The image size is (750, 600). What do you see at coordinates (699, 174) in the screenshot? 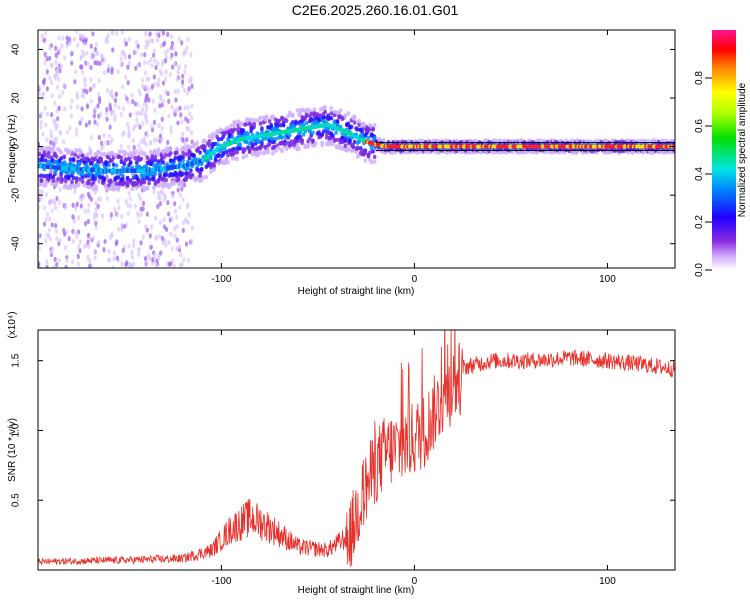
I see `colorbar-tick-label: 0.4` at bounding box center [699, 174].